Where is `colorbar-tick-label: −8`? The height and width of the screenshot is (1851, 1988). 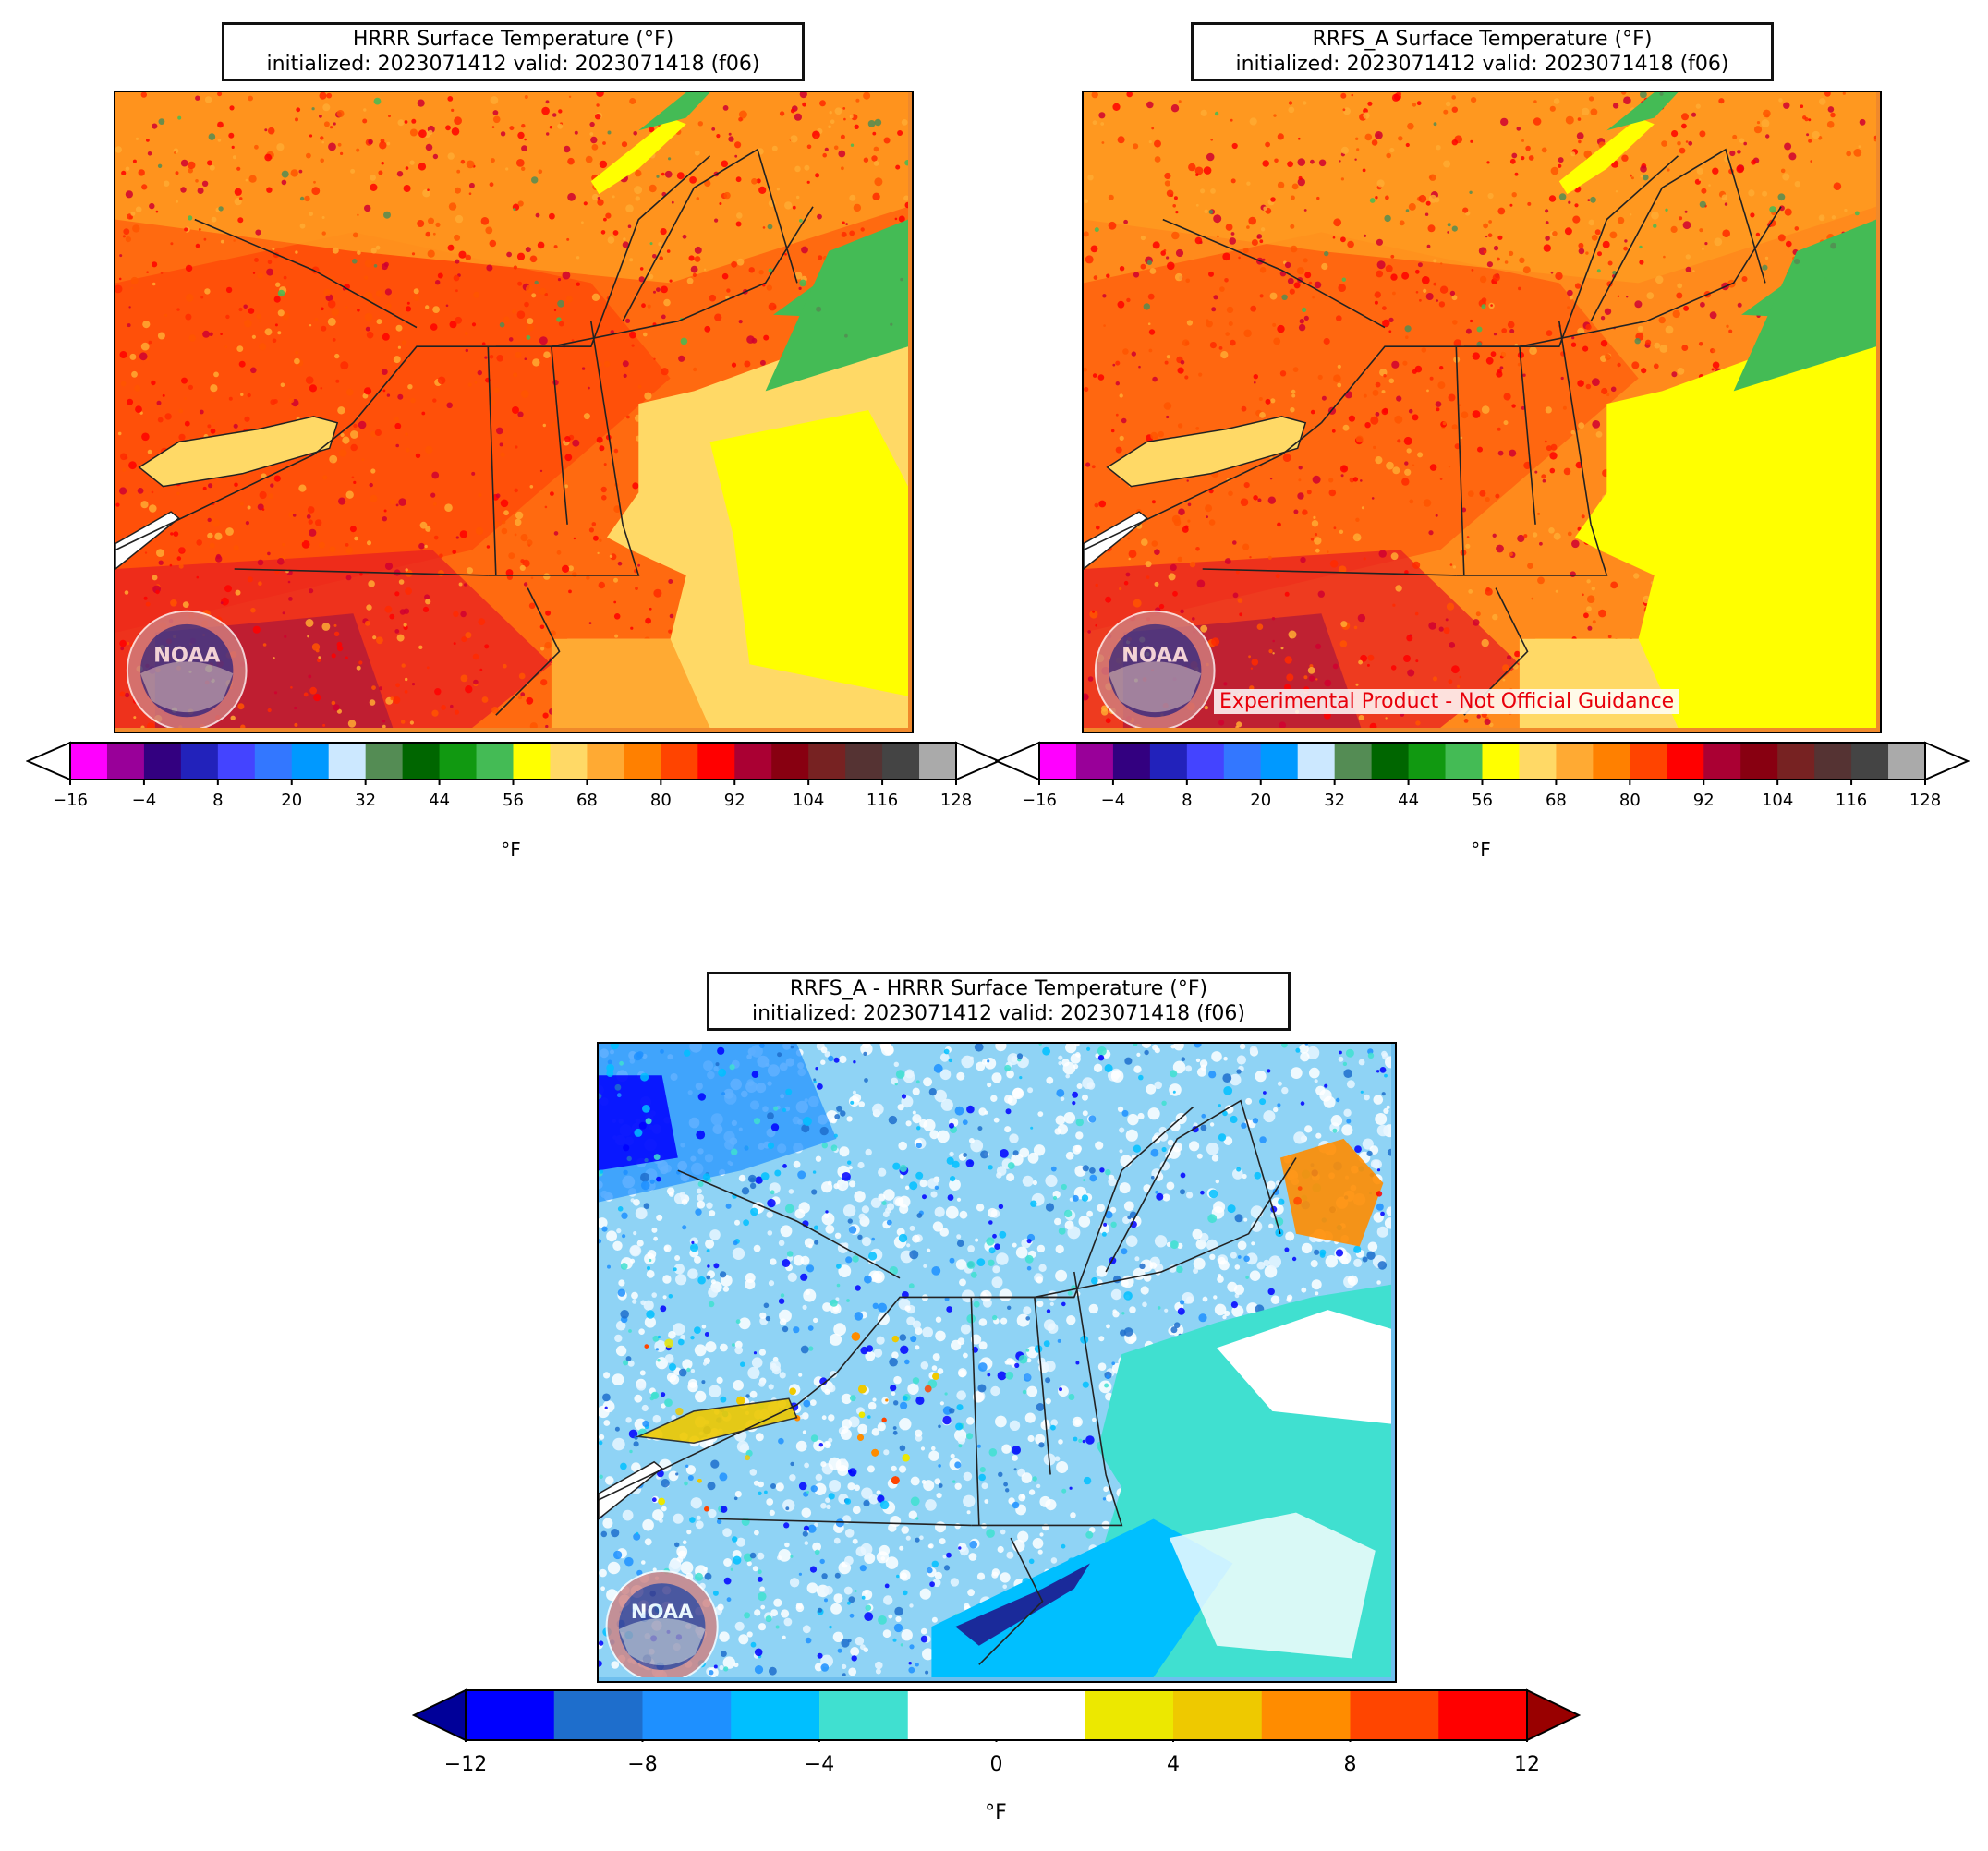 colorbar-tick-label: −8 is located at coordinates (642, 1765).